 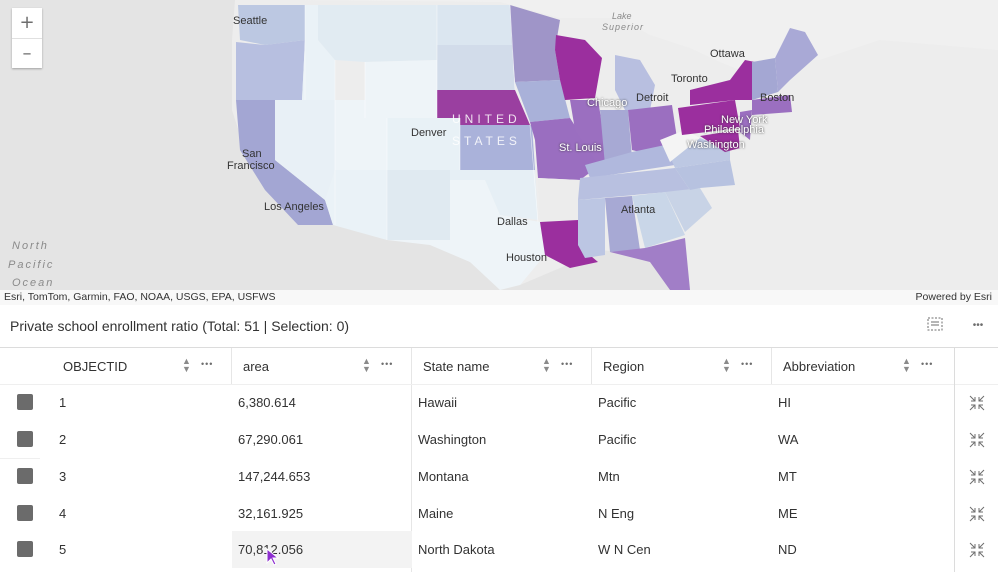 What do you see at coordinates (772, 105) in the screenshot?
I see `state-ma-ct-ri` at bounding box center [772, 105].